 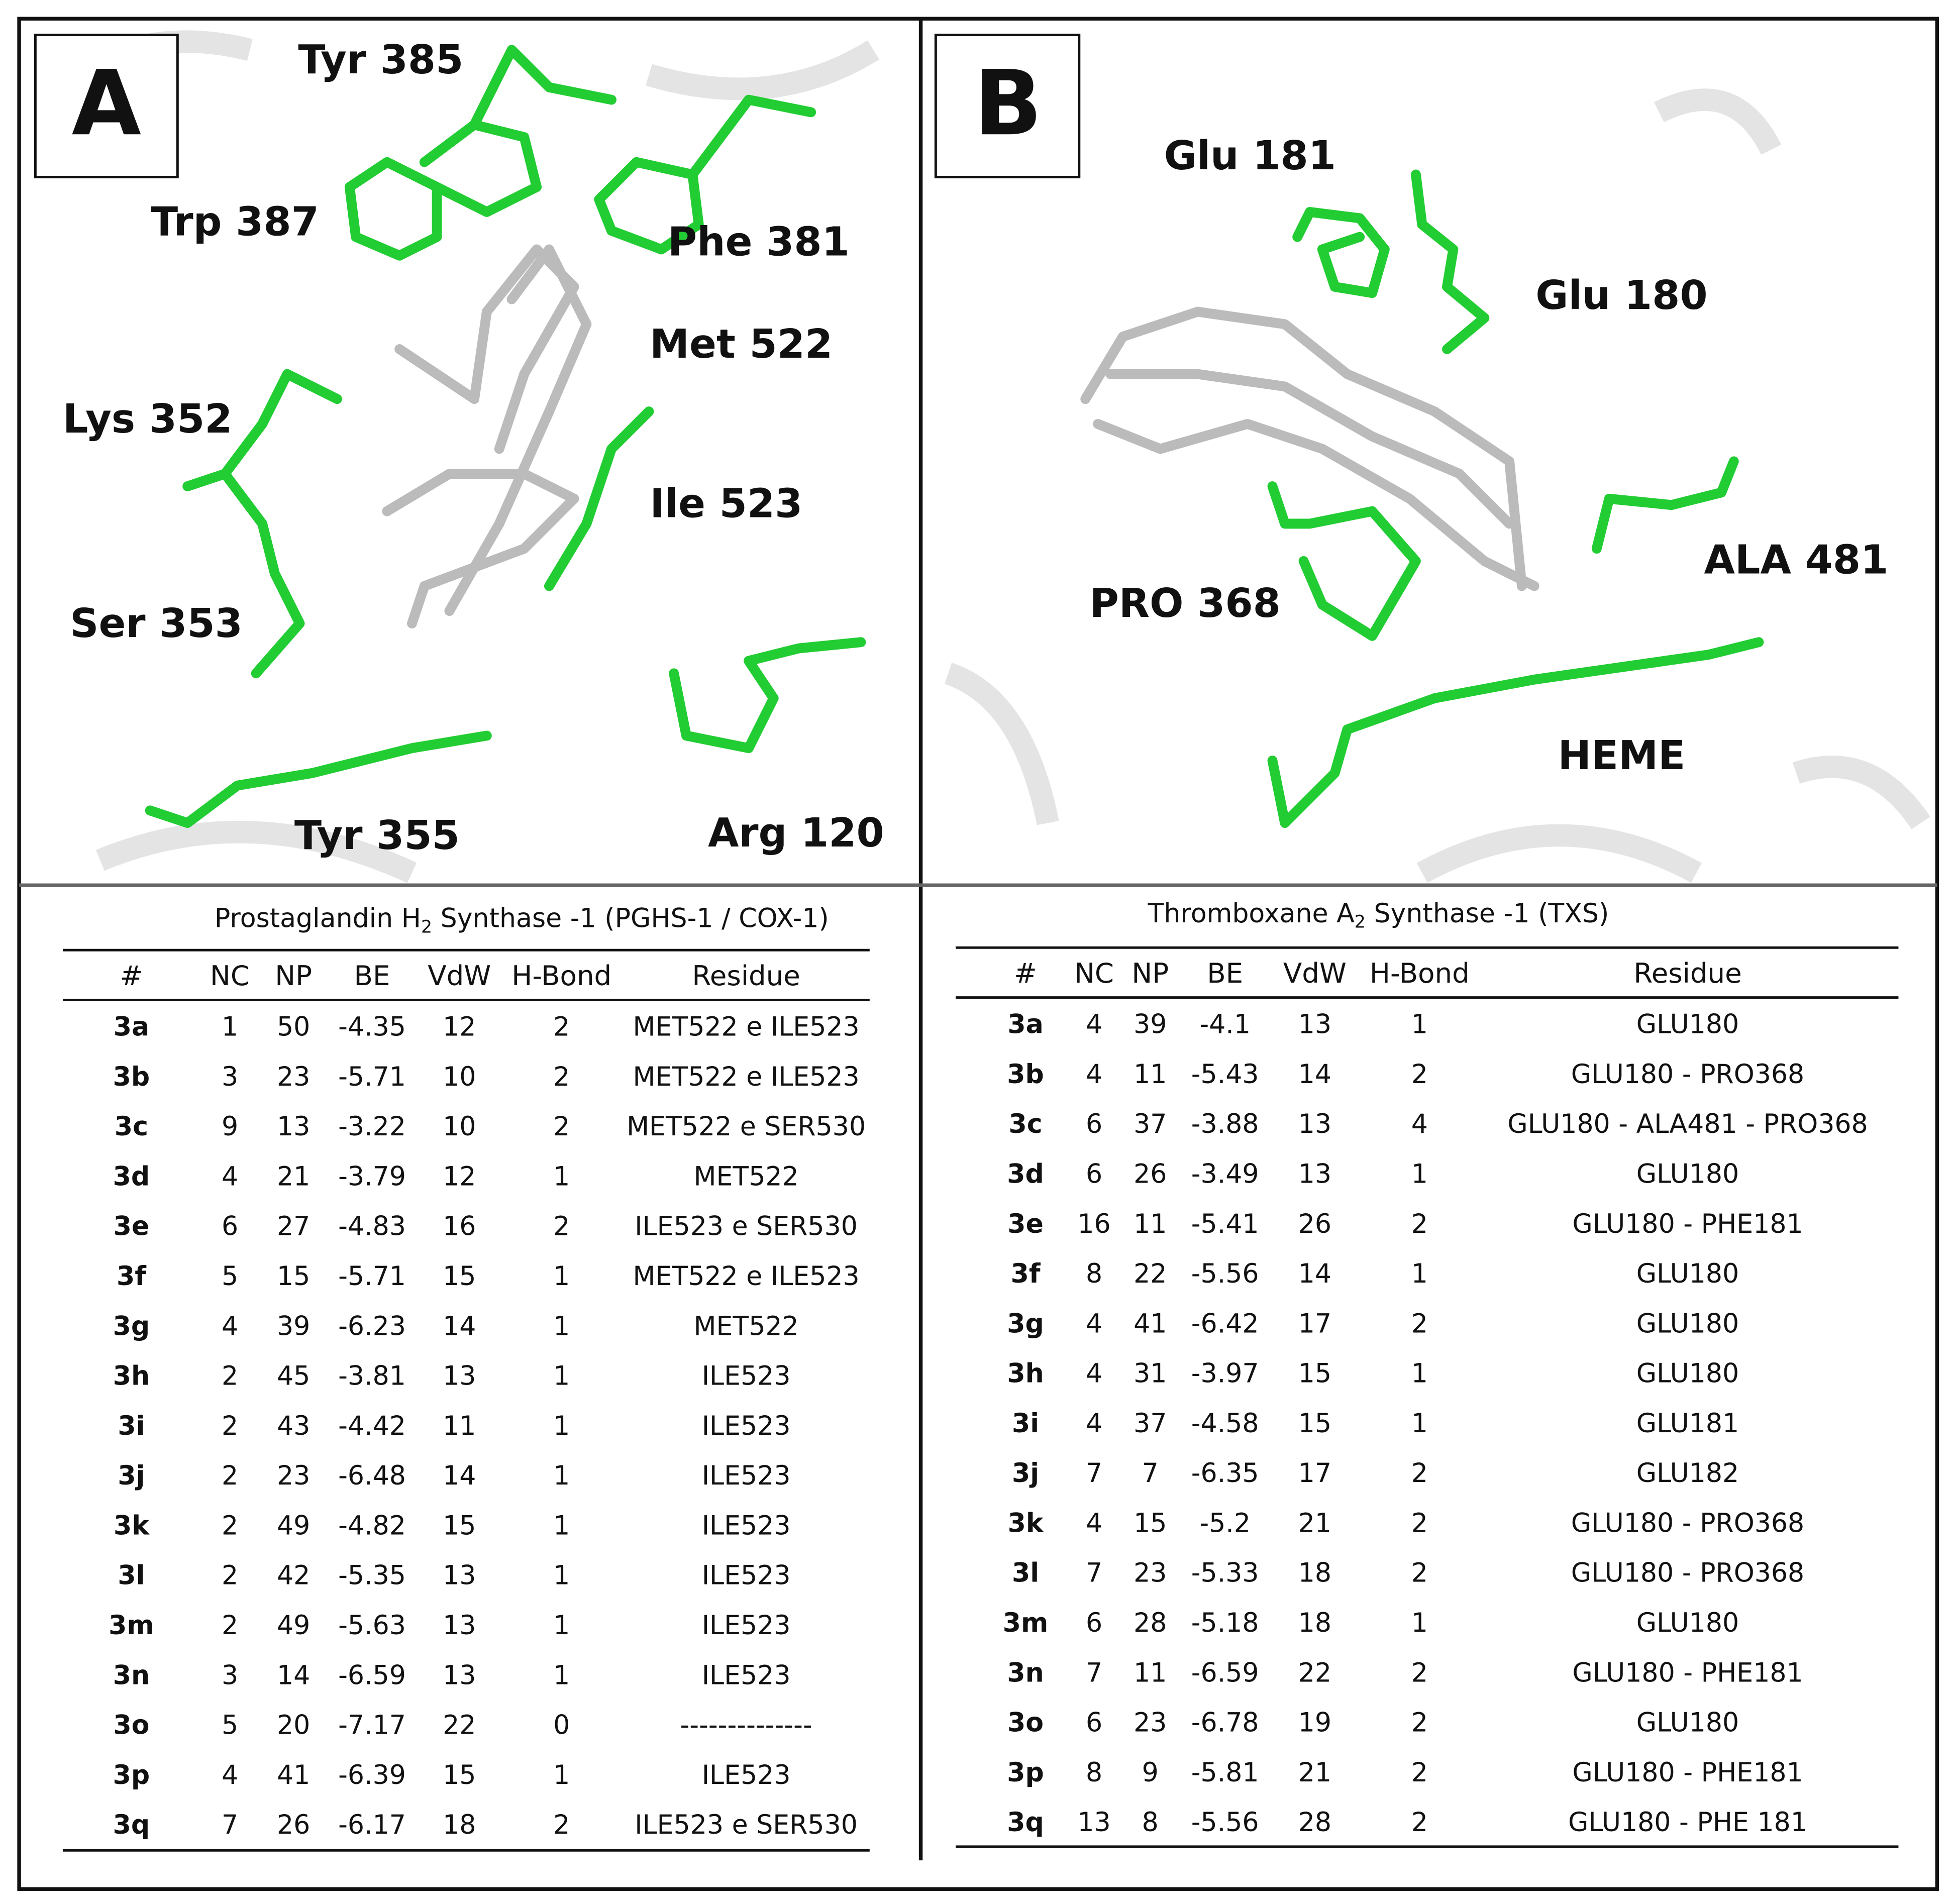 What do you see at coordinates (131, 1576) in the screenshot?
I see `row-id: 3l` at bounding box center [131, 1576].